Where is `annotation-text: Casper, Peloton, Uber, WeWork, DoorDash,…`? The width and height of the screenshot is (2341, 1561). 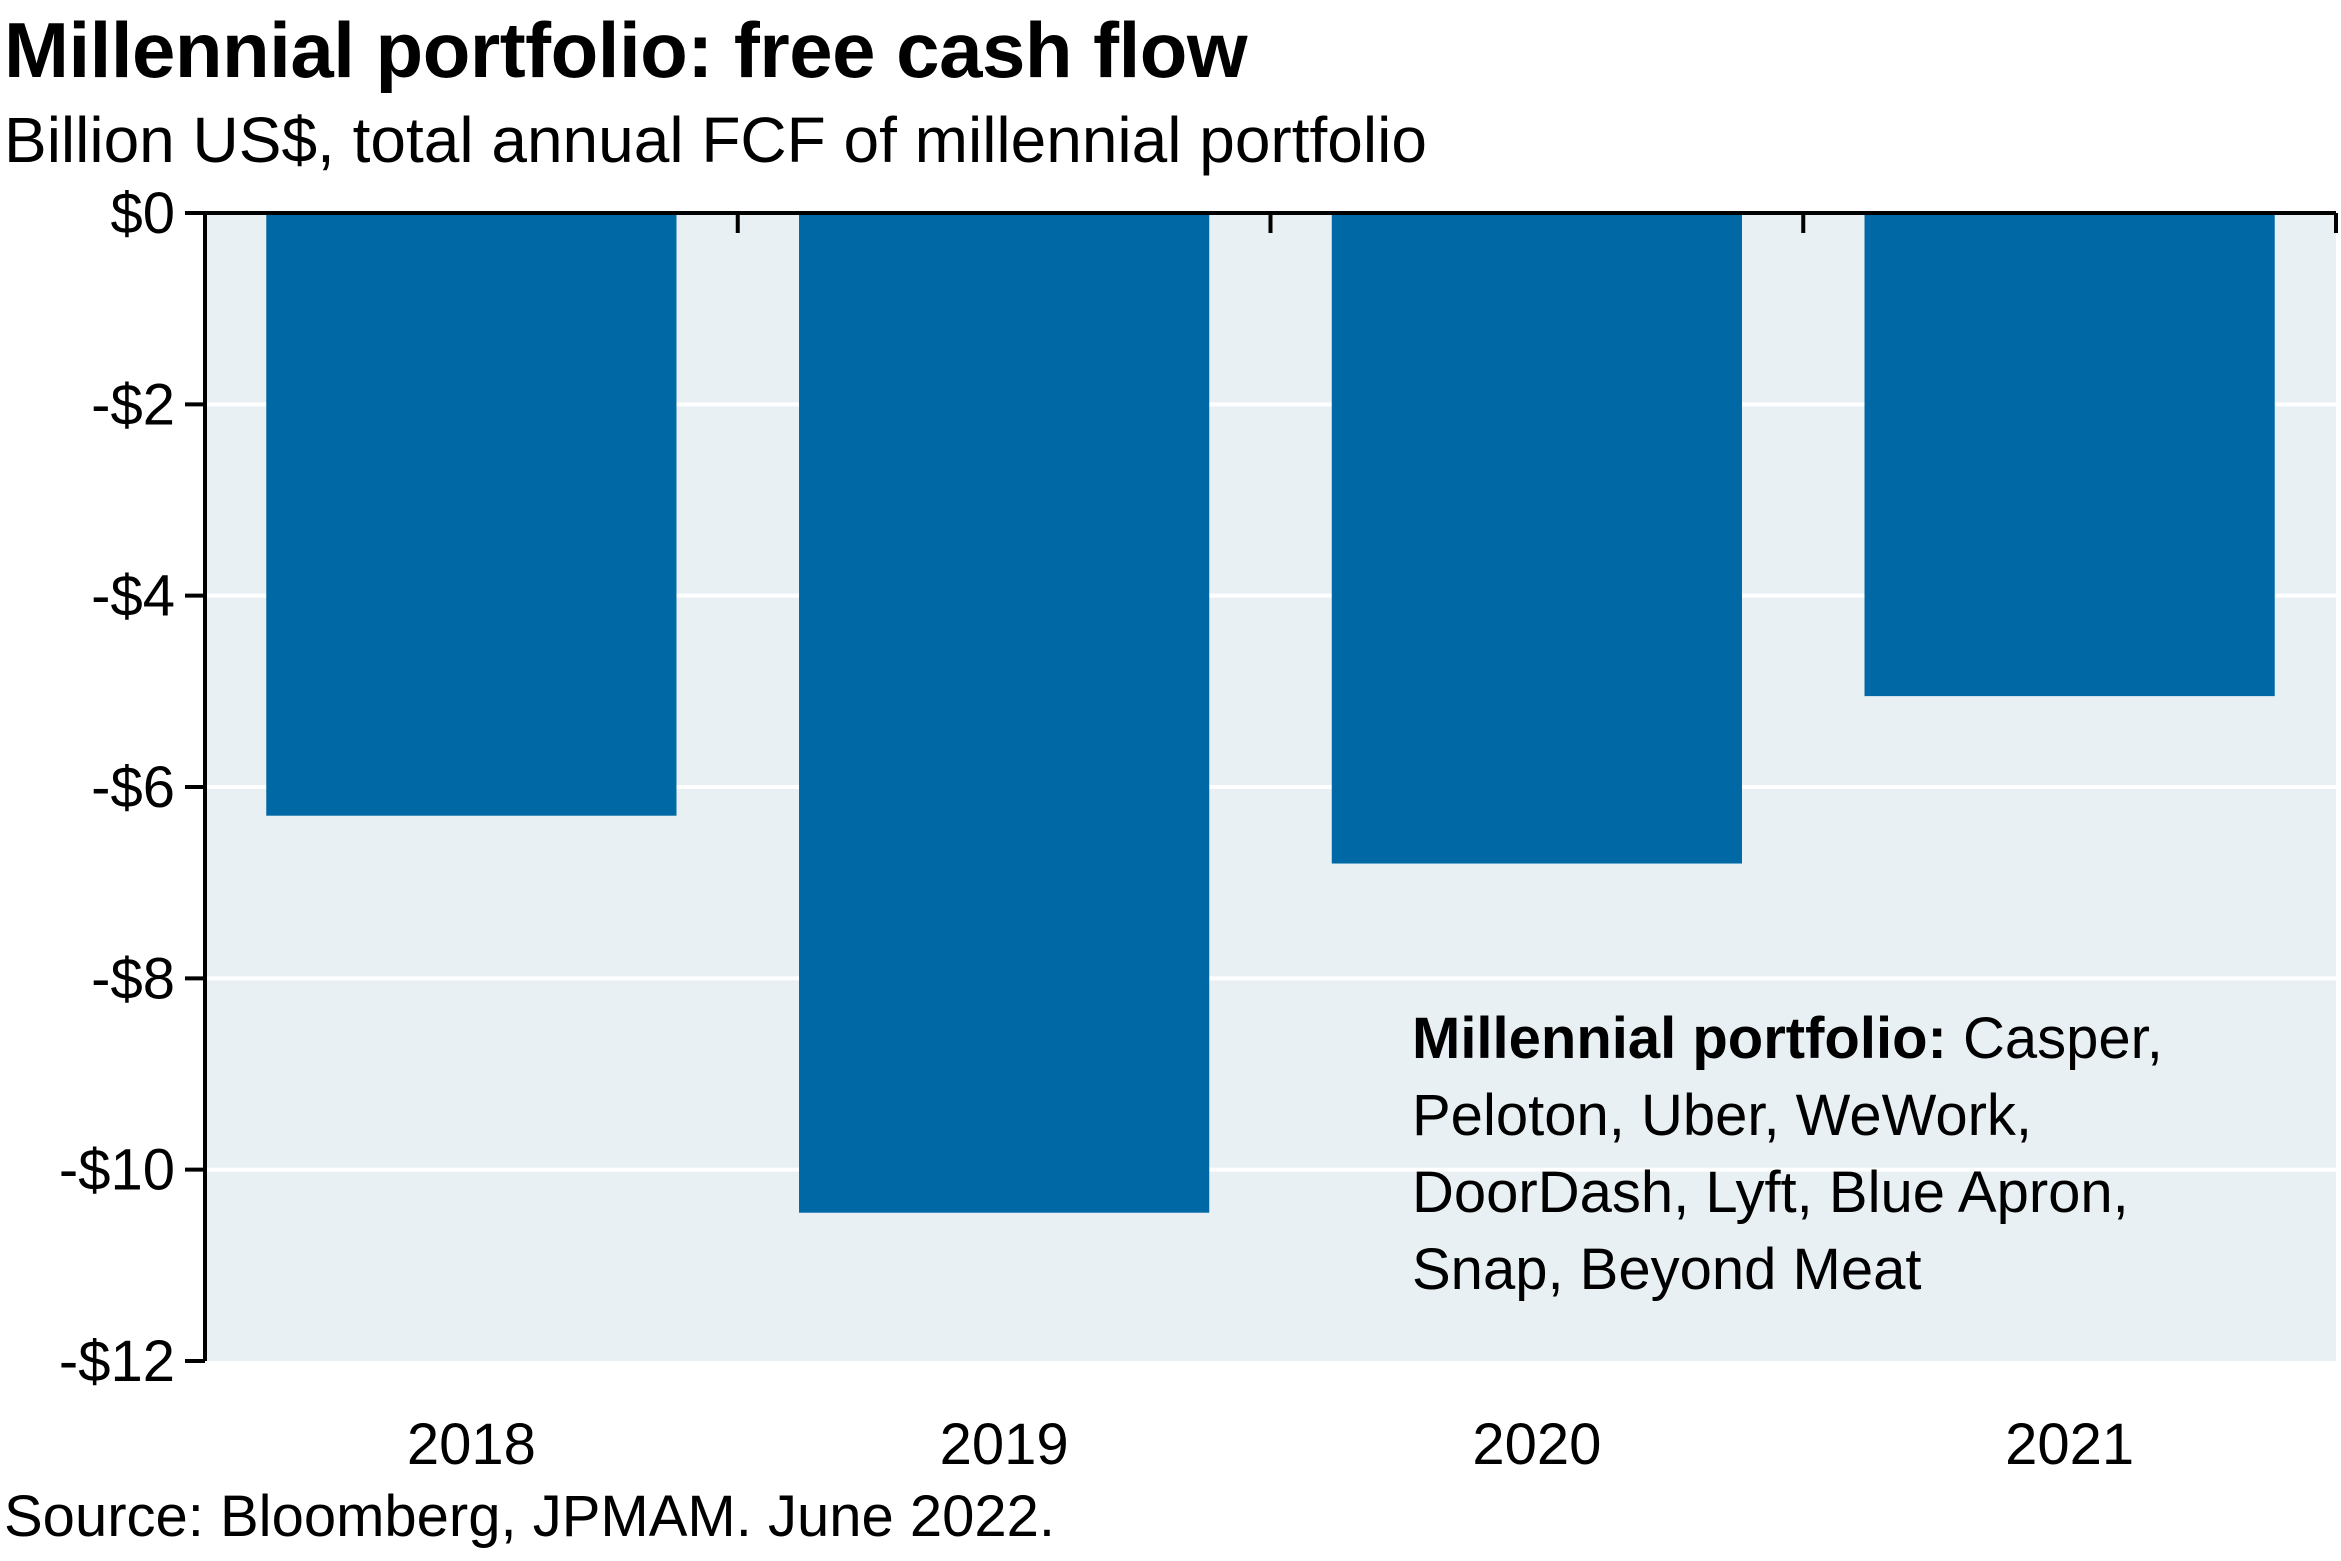
annotation-text: Casper, Peloton, Uber, WeWork, DoorDash,… is located at coordinates (1787, 1154).